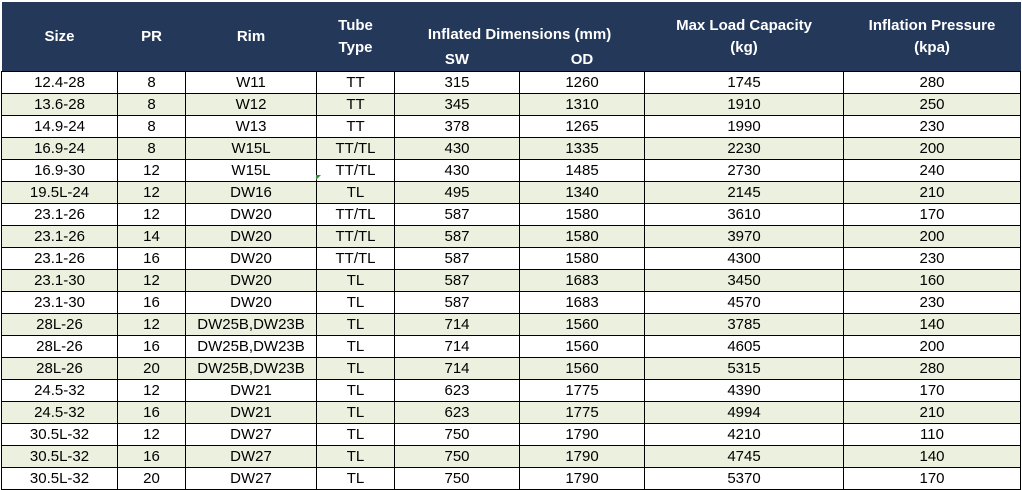 Image resolution: width=1022 pixels, height=490 pixels. What do you see at coordinates (251, 148) in the screenshot?
I see `cell-rim: W15L` at bounding box center [251, 148].